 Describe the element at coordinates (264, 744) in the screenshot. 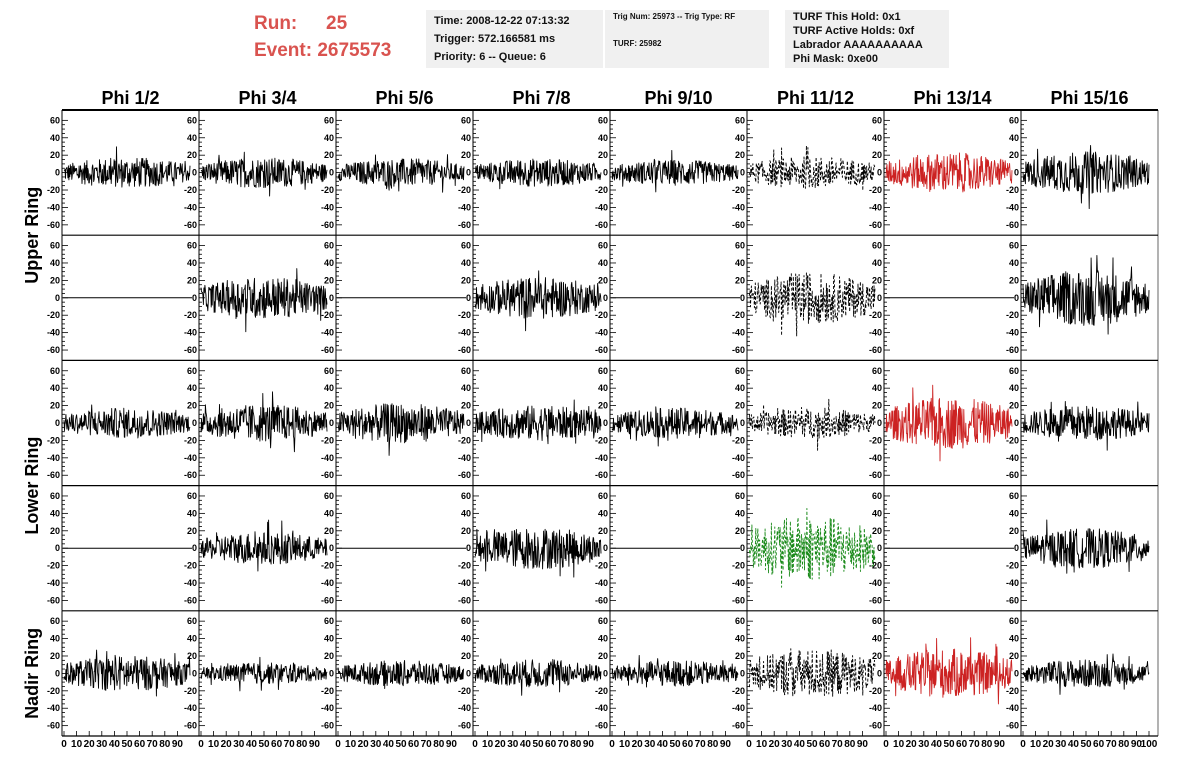

I see `x-tick-label: 50` at that location.